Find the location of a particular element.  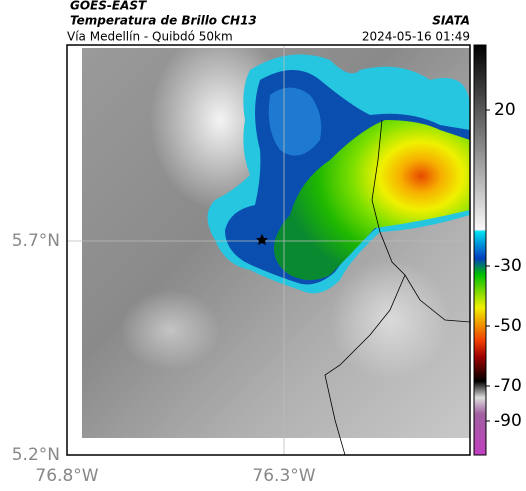

colorbar-label: -90 is located at coordinates (508, 421).